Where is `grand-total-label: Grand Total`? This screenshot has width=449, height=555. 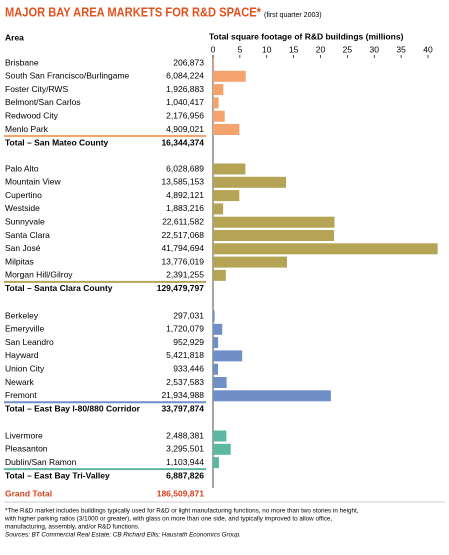 grand-total-label: Grand Total is located at coordinates (28, 493).